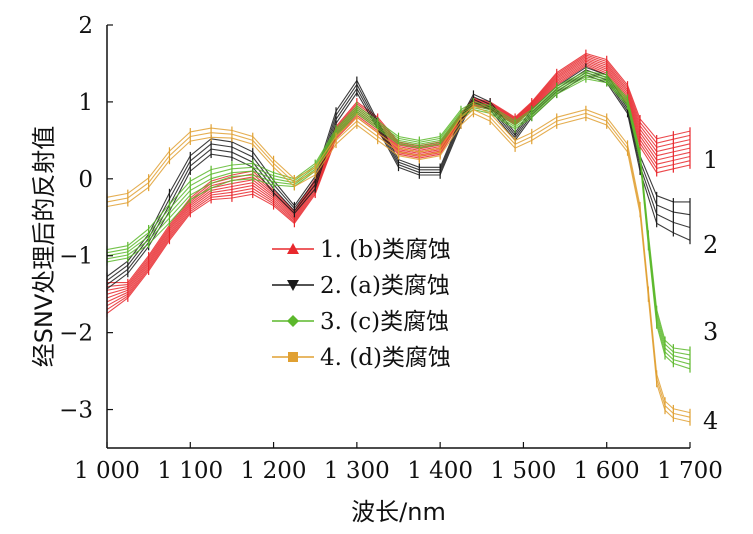 This screenshot has width=753, height=534. Describe the element at coordinates (710, 332) in the screenshot. I see `group-label-3: 3` at that location.